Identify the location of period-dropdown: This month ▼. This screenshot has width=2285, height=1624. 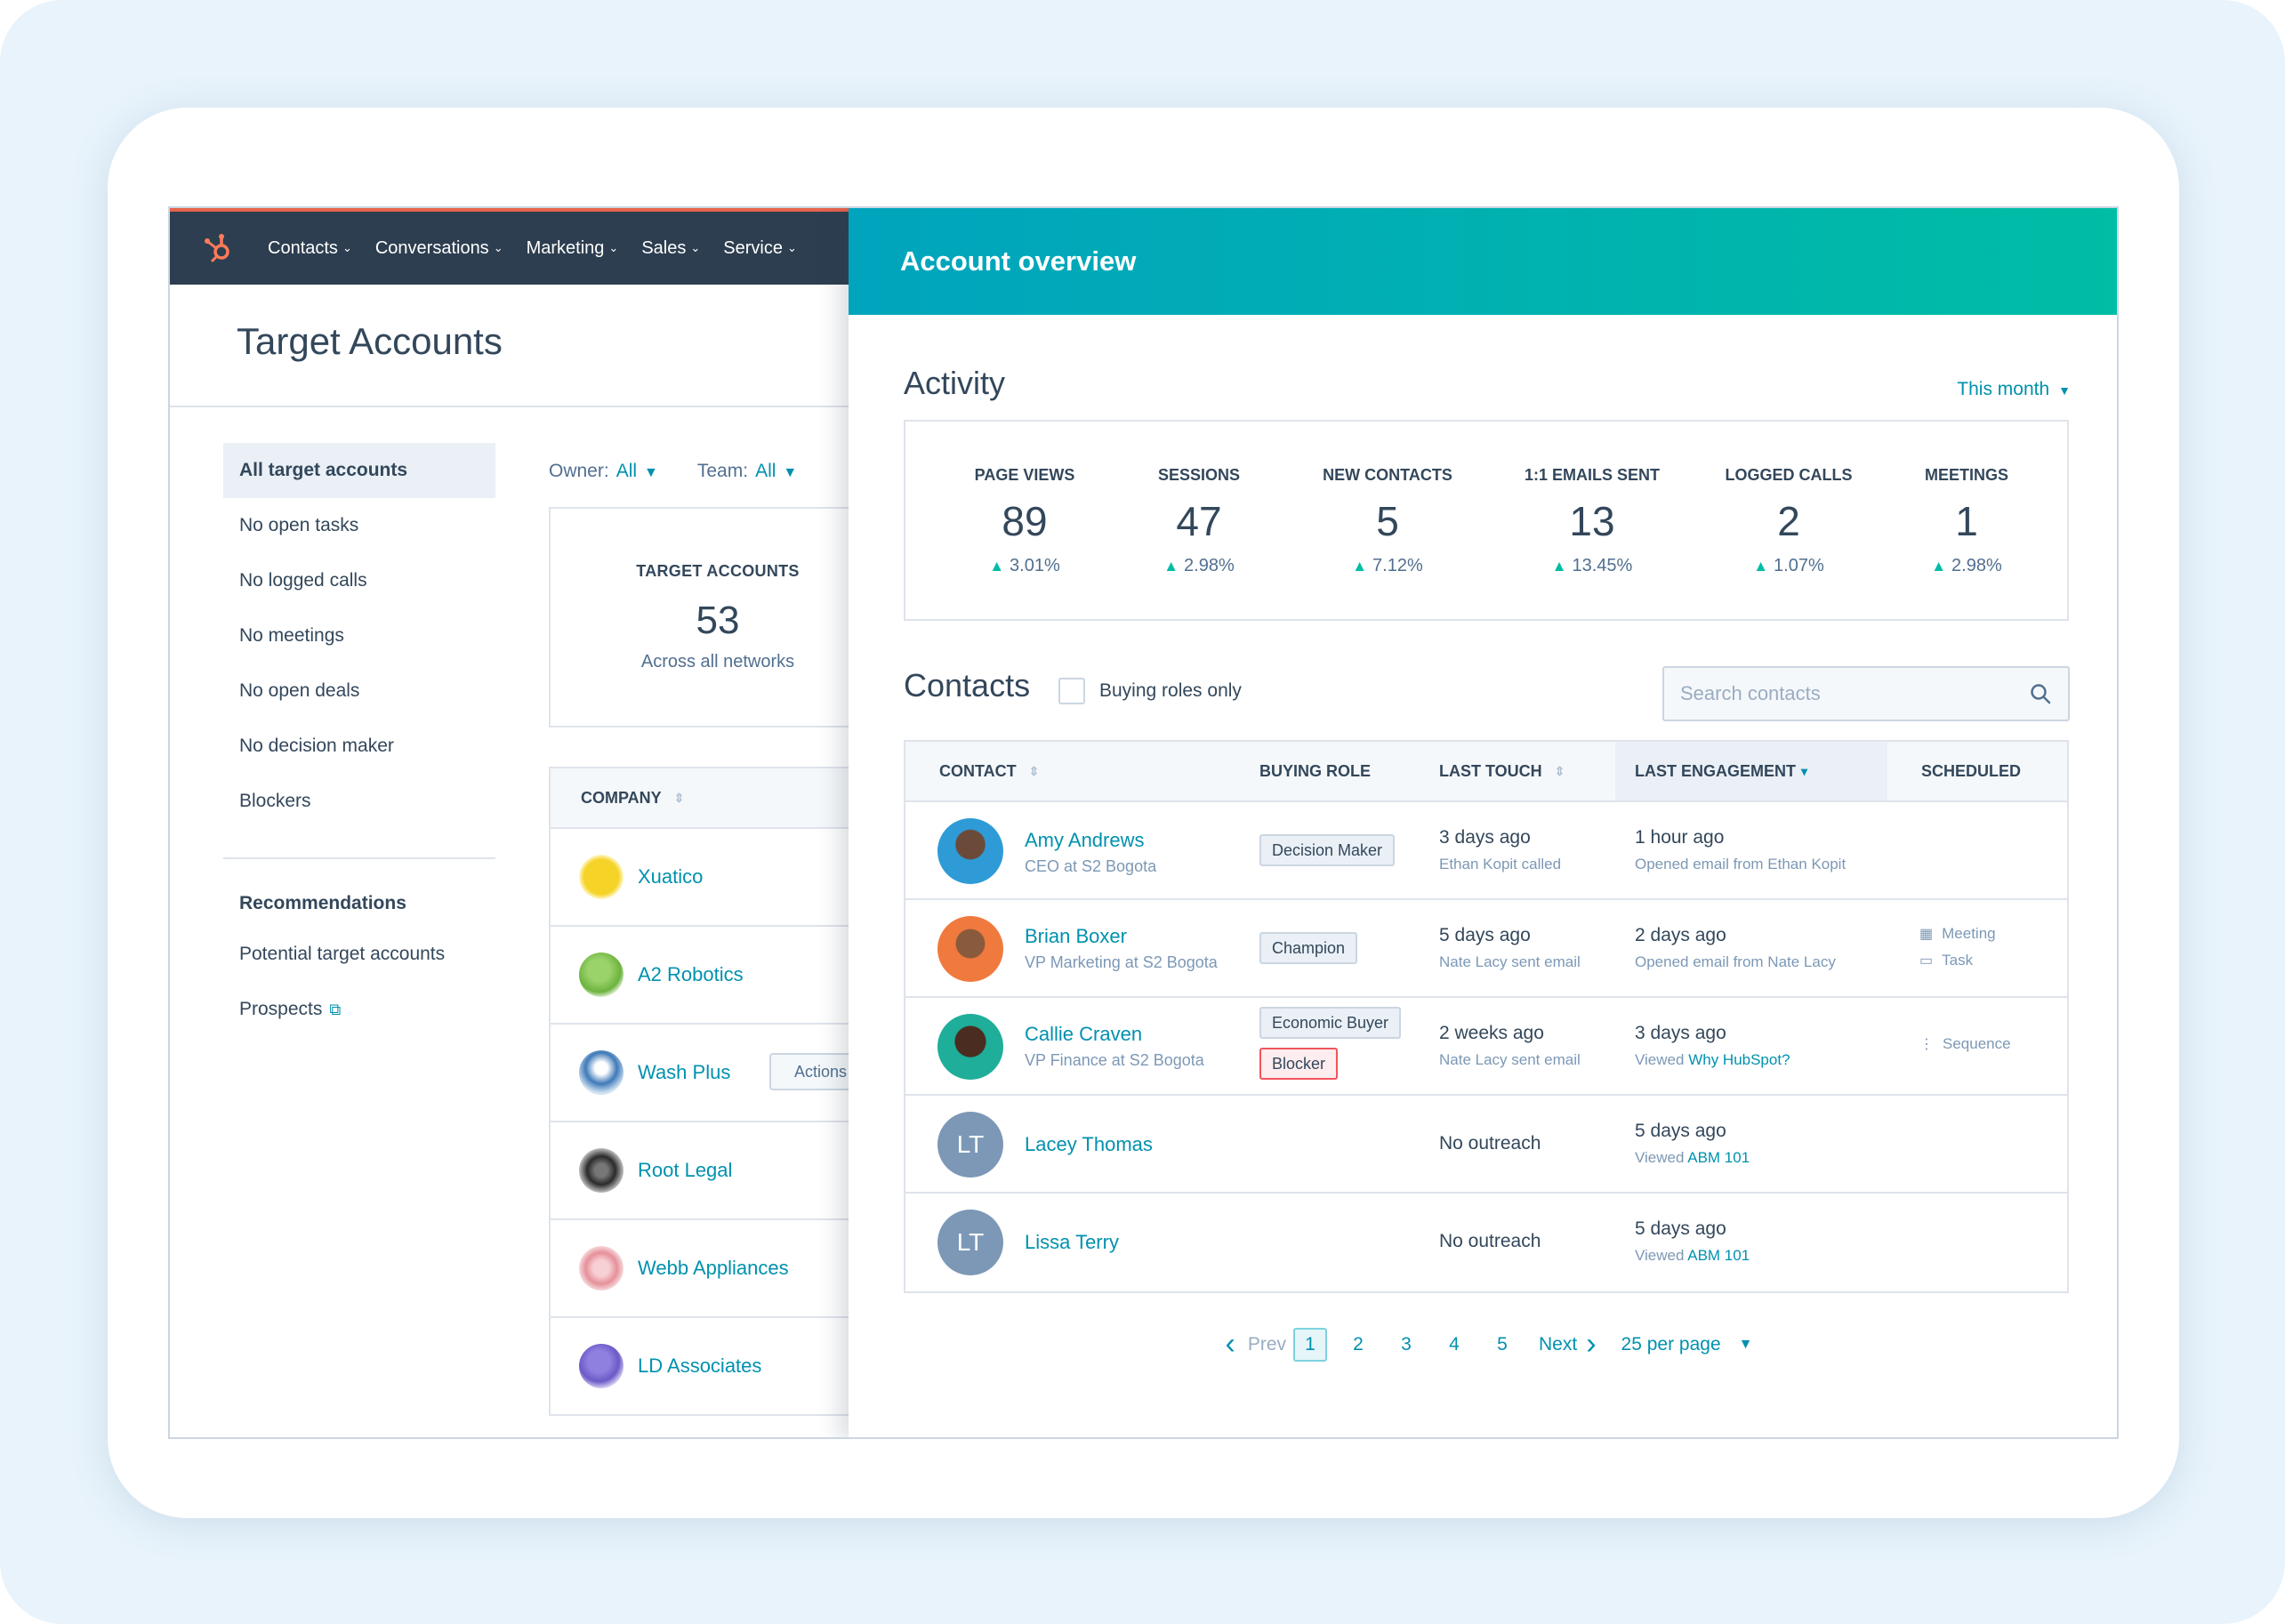
(2014, 389).